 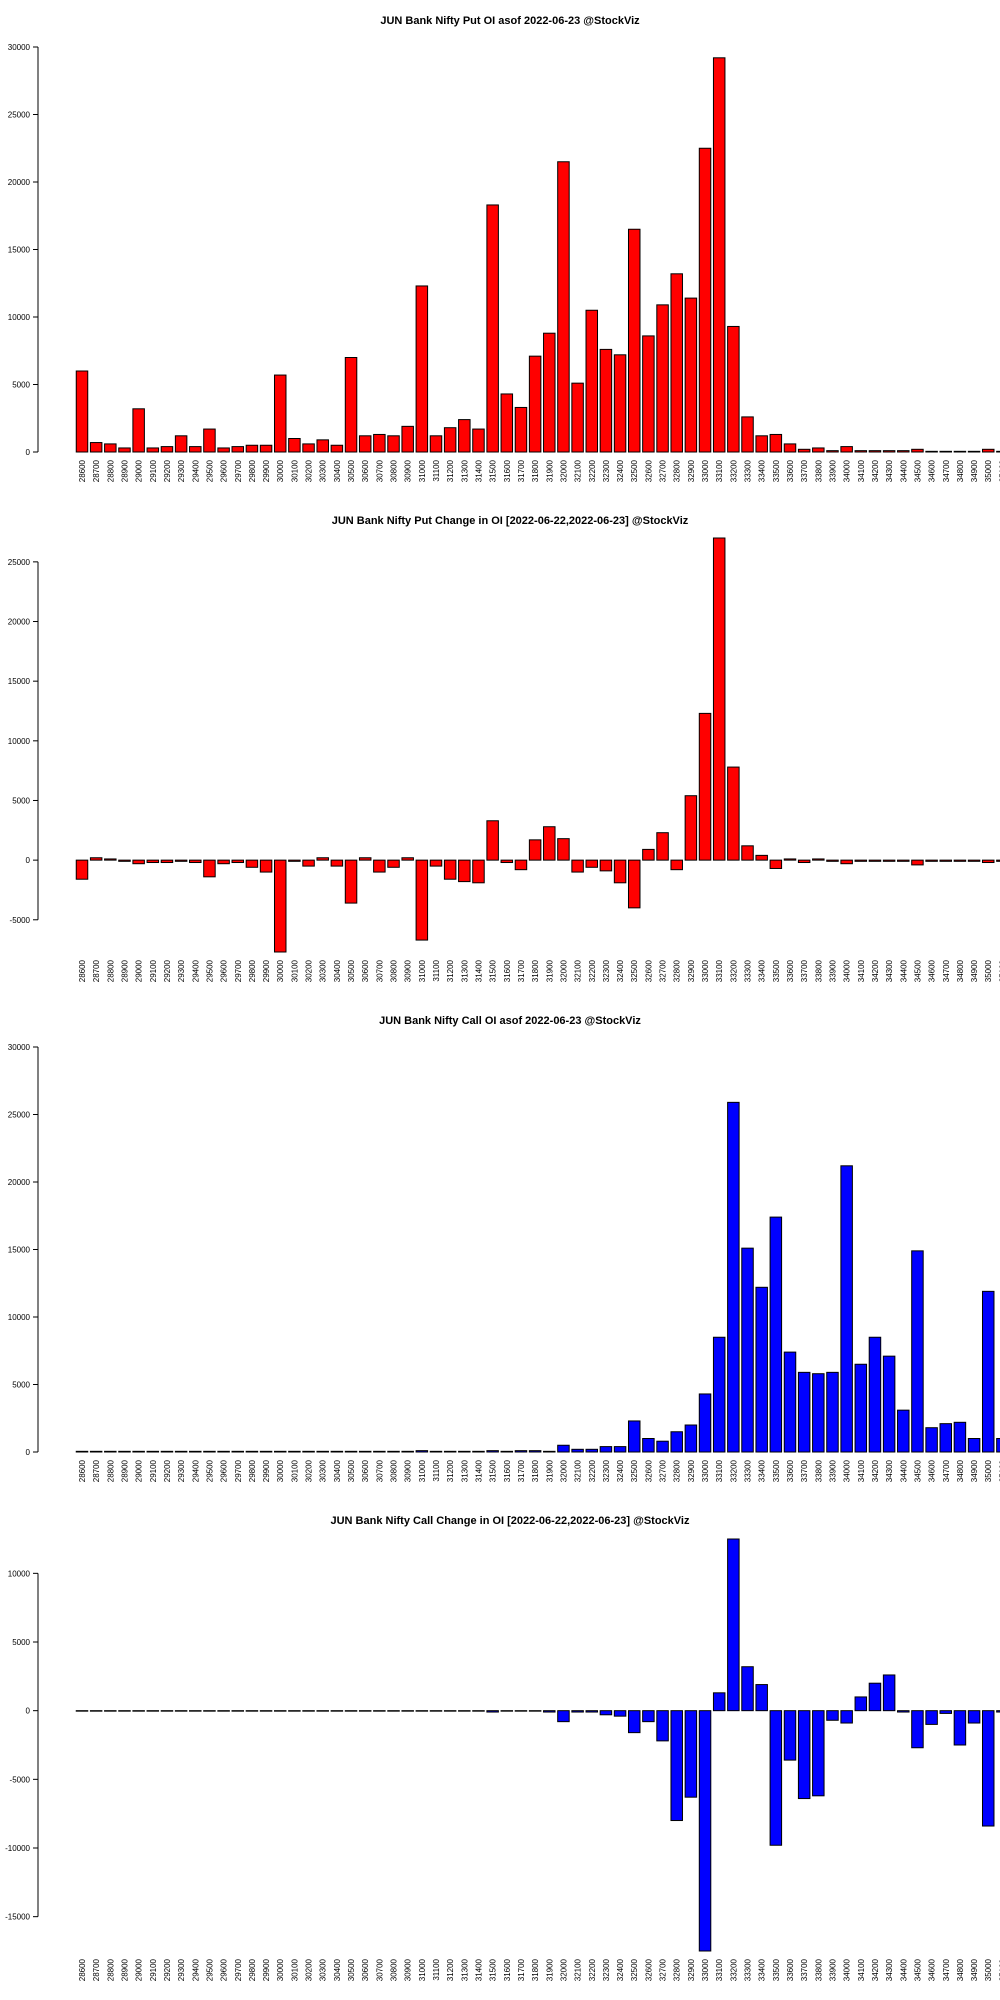 What do you see at coordinates (17, 1848) in the screenshot?
I see `y-tick-label: -10000` at bounding box center [17, 1848].